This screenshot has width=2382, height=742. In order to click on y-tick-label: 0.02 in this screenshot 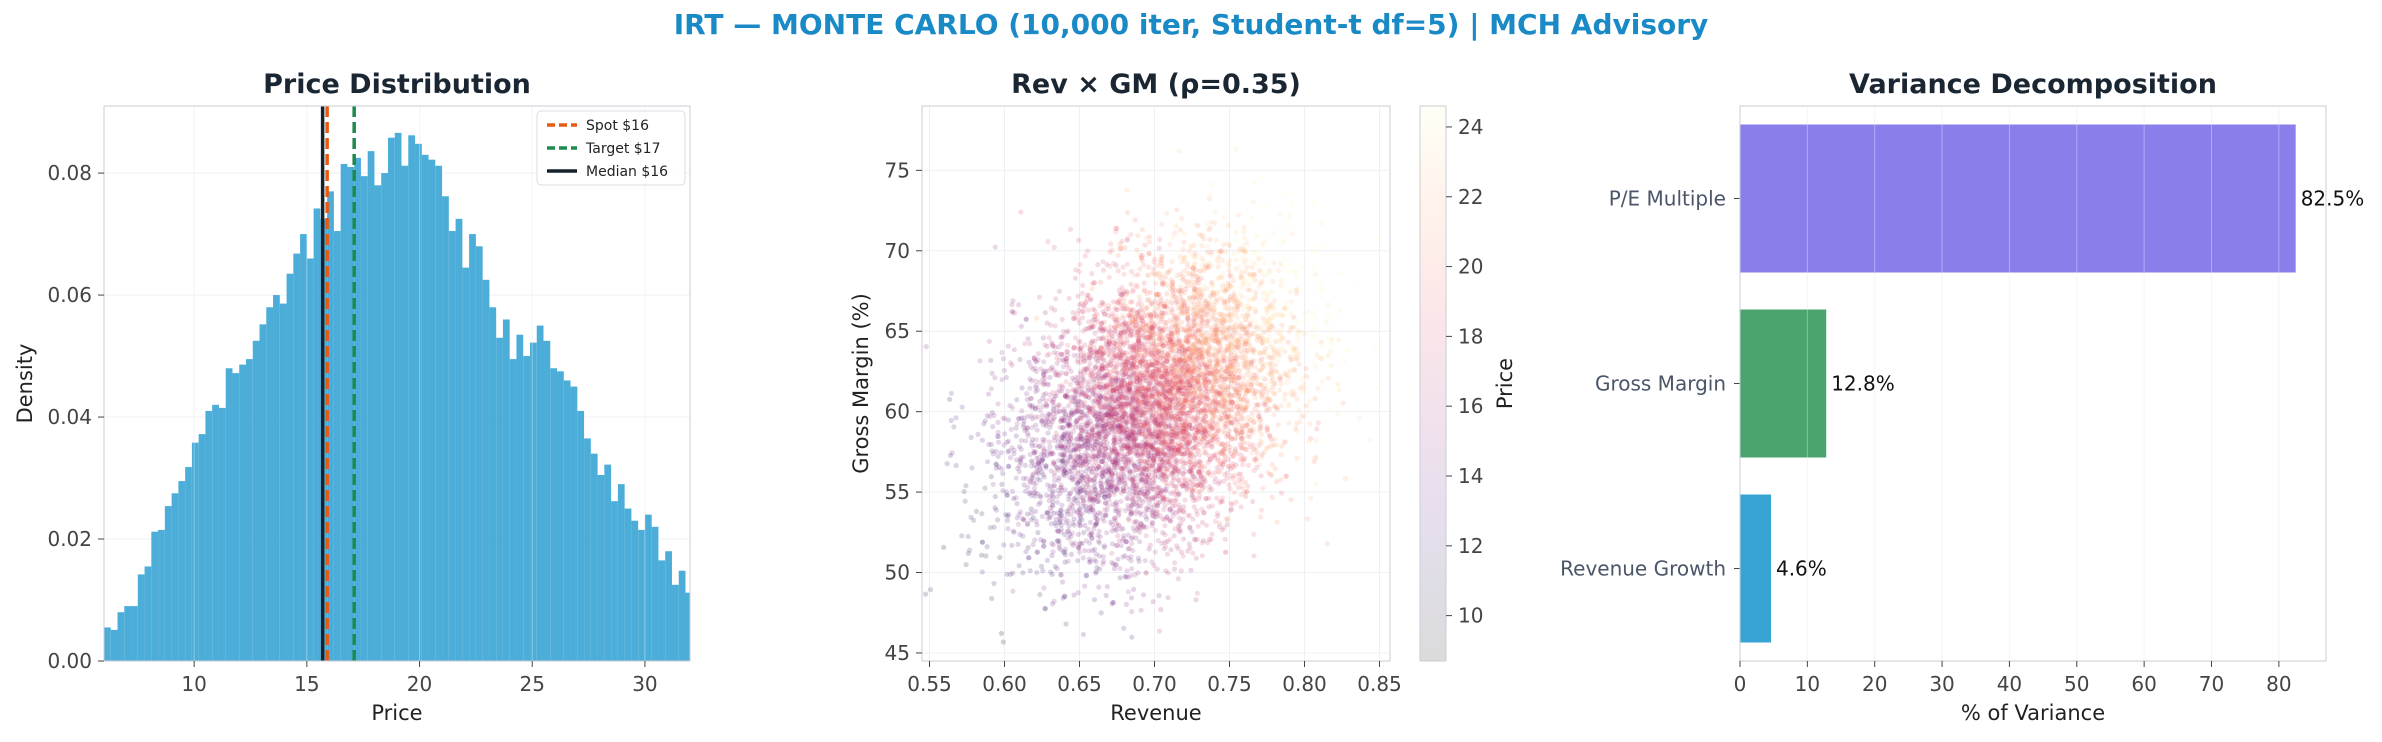, I will do `click(69, 539)`.